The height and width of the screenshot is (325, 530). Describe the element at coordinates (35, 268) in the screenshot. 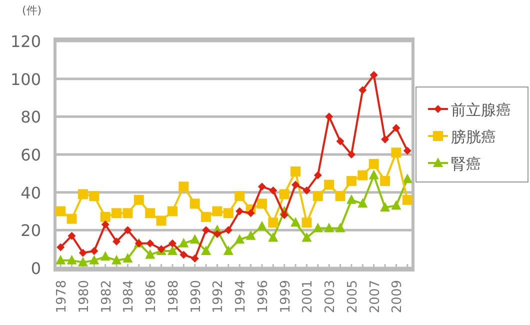

I see `y-tick-label: 0` at that location.